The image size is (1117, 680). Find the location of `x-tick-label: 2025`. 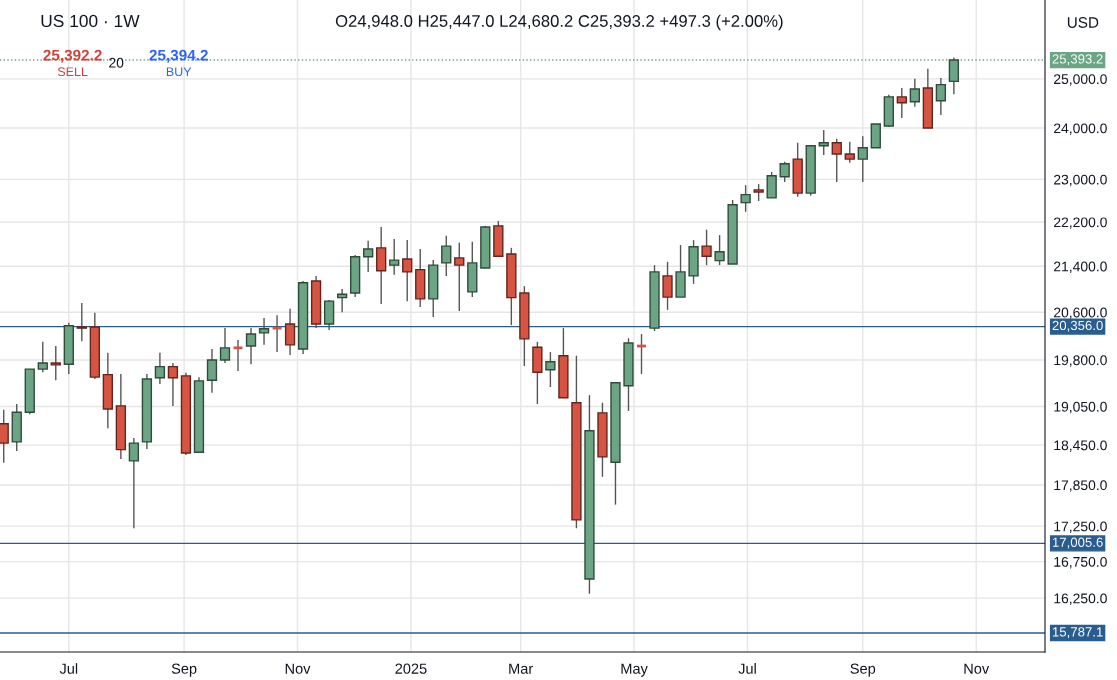

x-tick-label: 2025 is located at coordinates (411, 668).